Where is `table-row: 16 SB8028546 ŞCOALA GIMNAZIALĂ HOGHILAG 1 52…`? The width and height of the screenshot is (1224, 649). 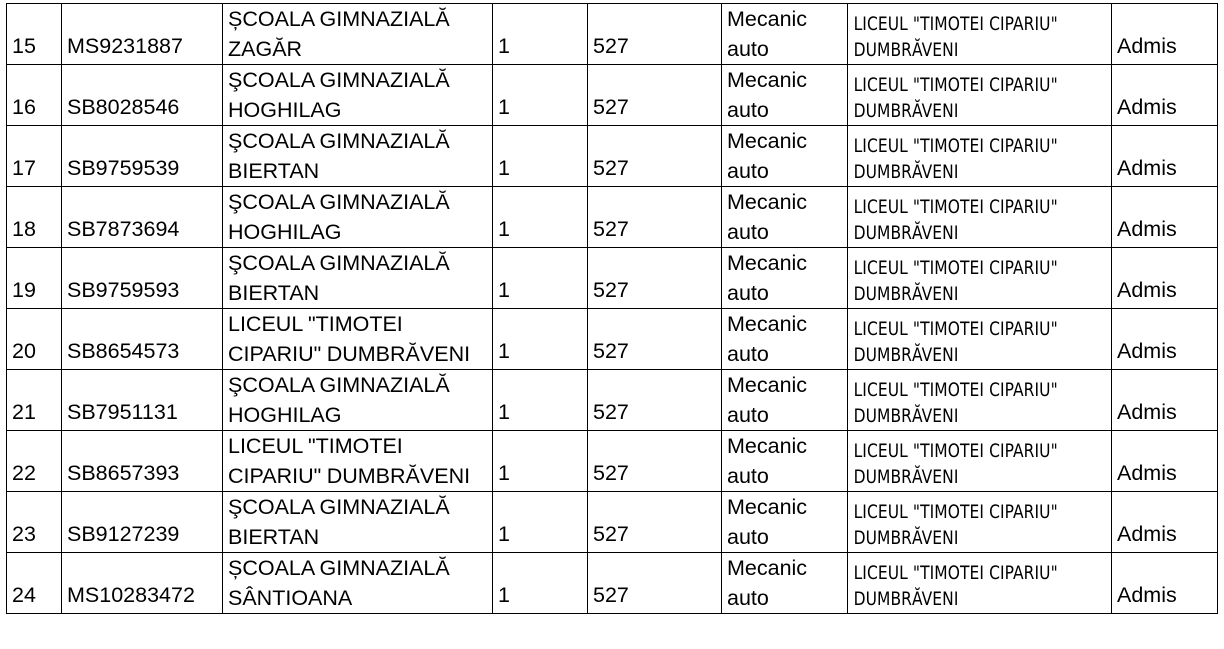 table-row: 16 SB8028546 ŞCOALA GIMNAZIALĂ HOGHILAG 1 52… is located at coordinates (612, 95).